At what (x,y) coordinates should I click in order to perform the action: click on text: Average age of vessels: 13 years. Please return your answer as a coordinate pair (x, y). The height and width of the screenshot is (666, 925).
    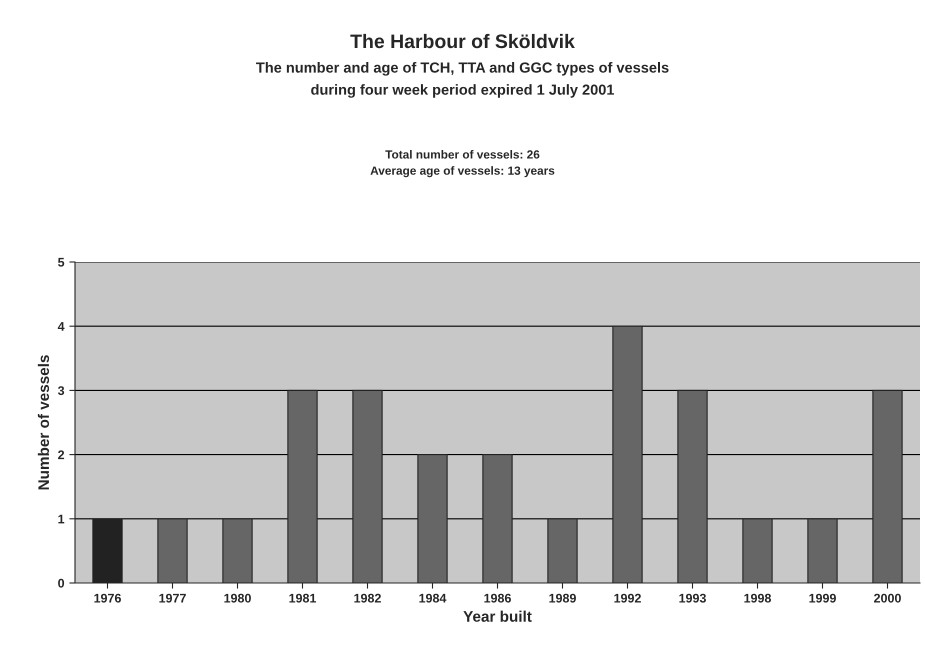
    Looking at the image, I should click on (462, 172).